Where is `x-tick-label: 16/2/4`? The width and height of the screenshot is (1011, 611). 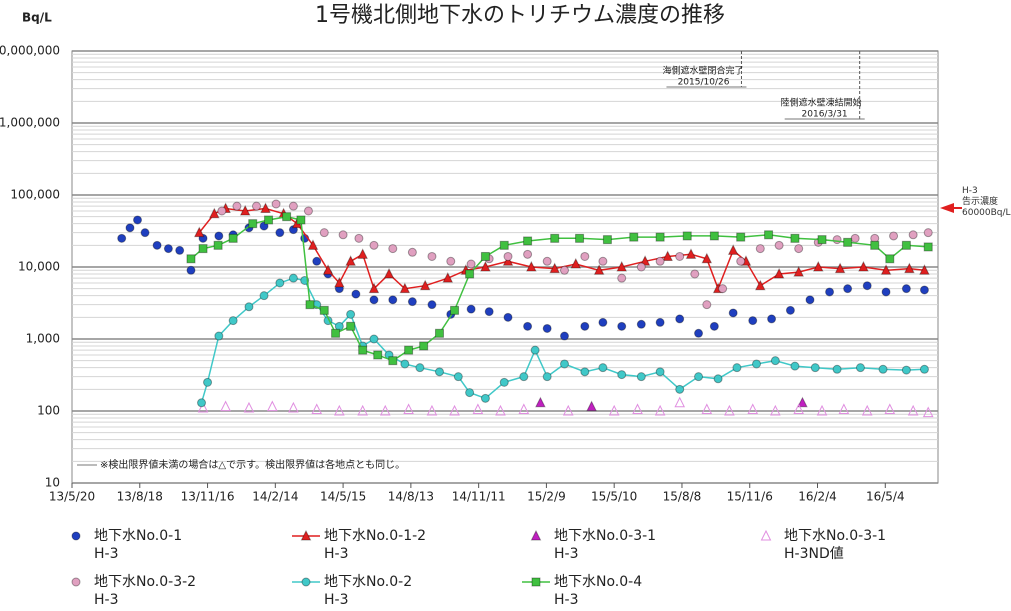
x-tick-label: 16/2/4 is located at coordinates (817, 497).